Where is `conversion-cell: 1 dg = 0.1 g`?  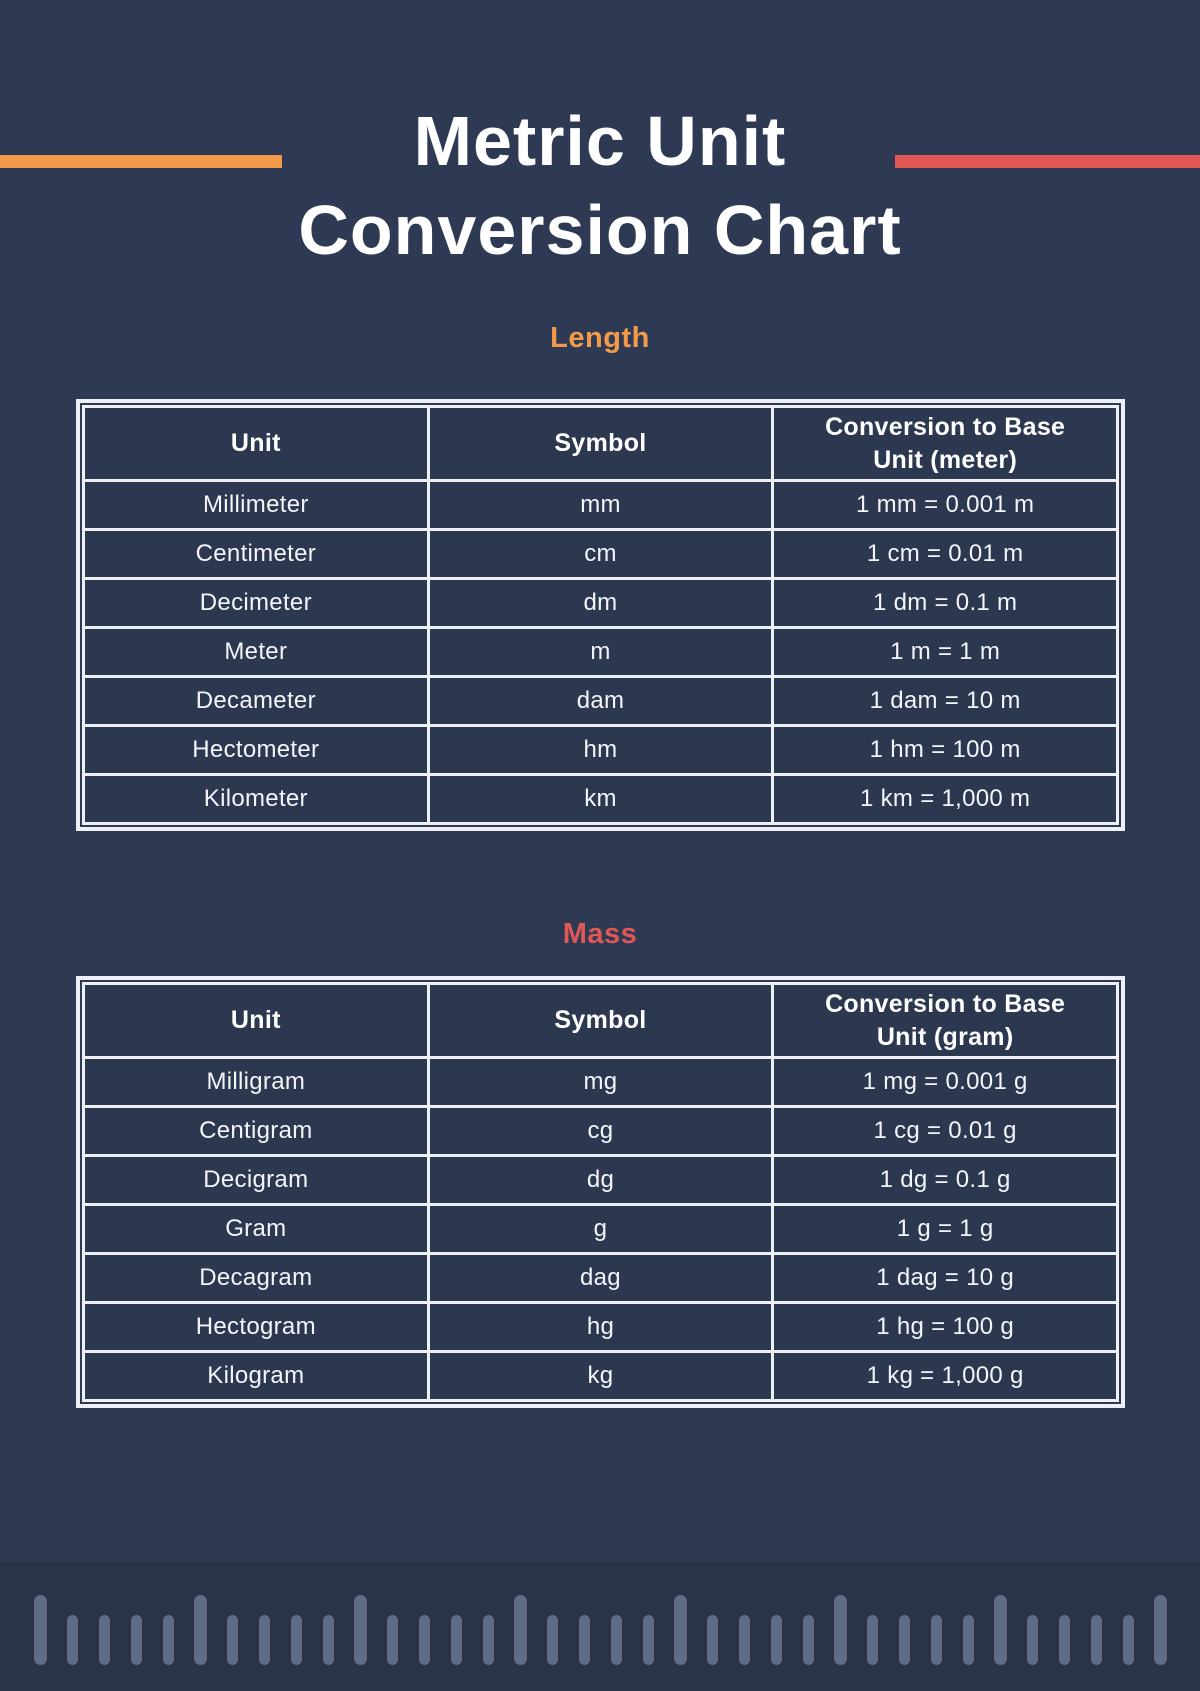 conversion-cell: 1 dg = 0.1 g is located at coordinates (945, 1180).